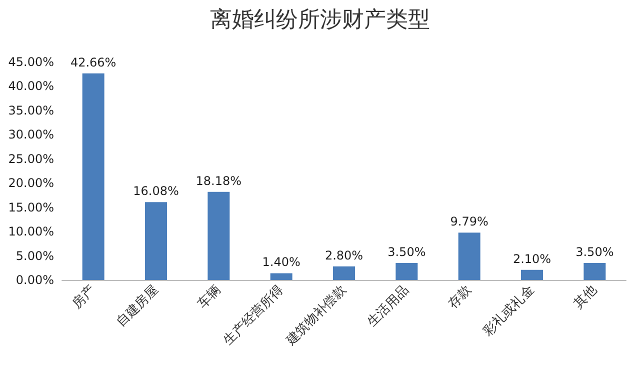 Image resolution: width=640 pixels, height=380 pixels. I want to click on data-label: 2.80%, so click(344, 255).